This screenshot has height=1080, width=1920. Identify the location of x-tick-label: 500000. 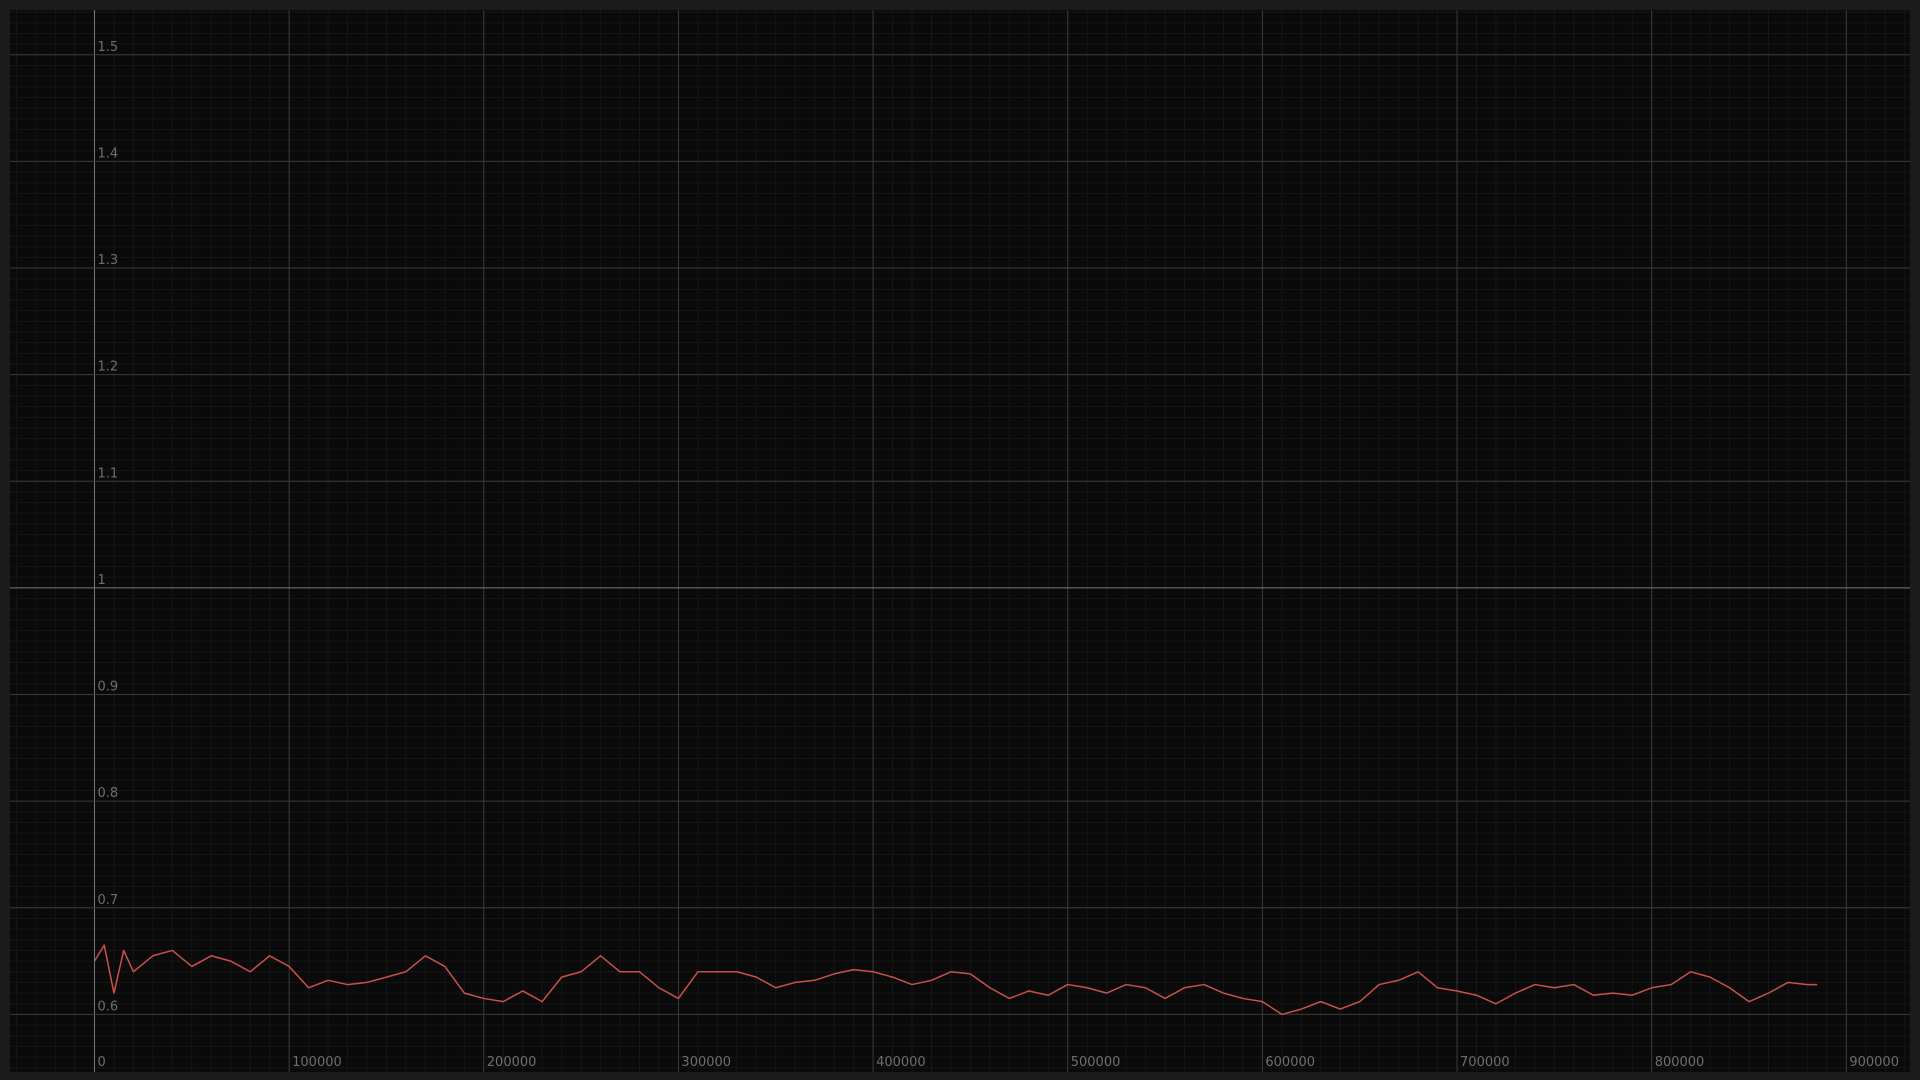
(1096, 1062).